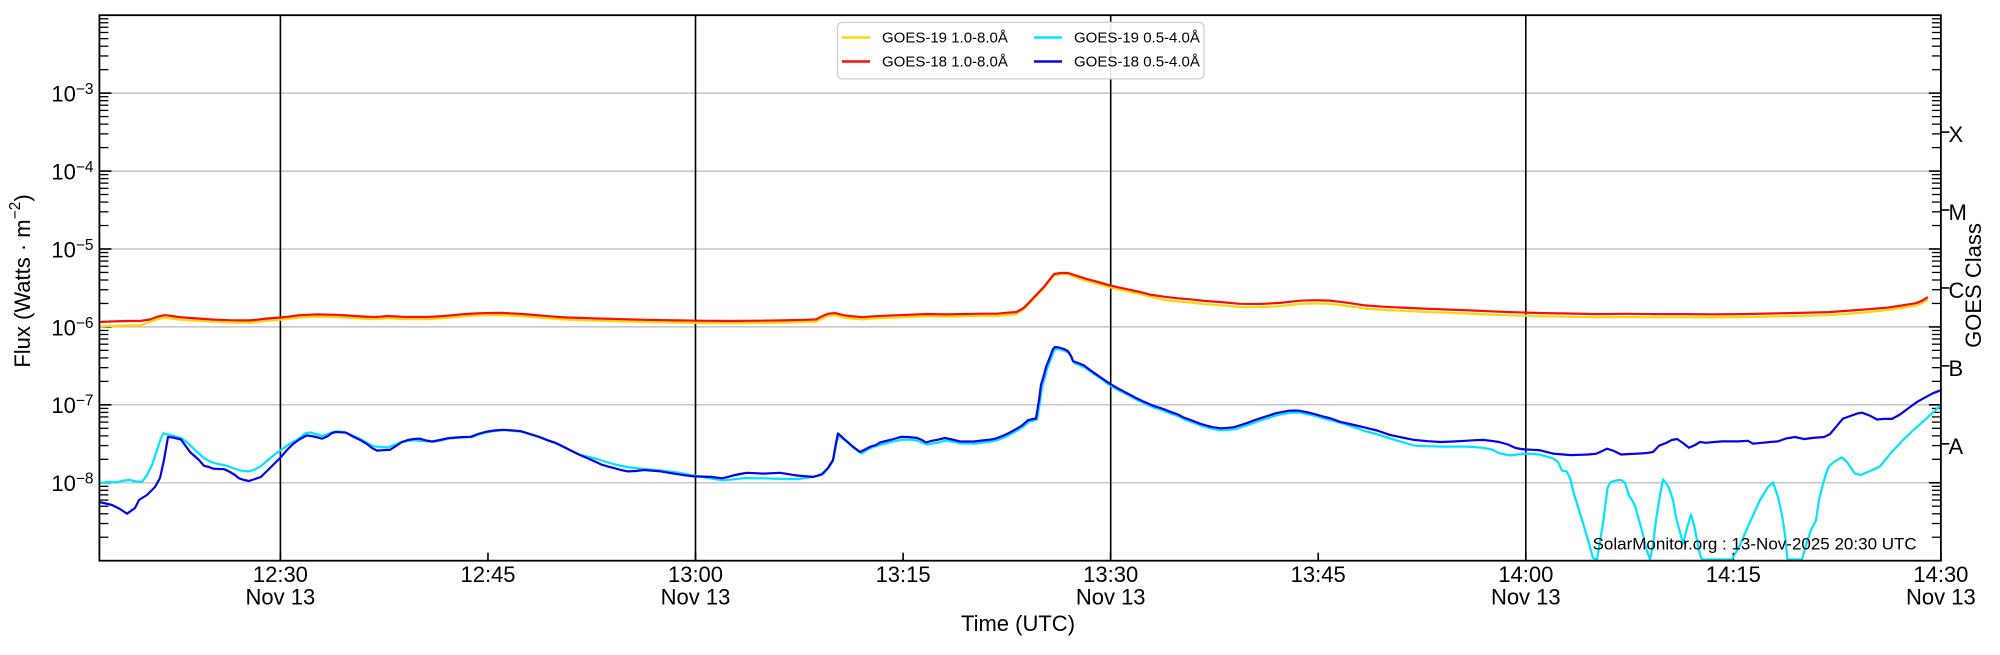 Image resolution: width=2000 pixels, height=655 pixels. Describe the element at coordinates (1110, 574) in the screenshot. I see `svg-text: 13:30` at that location.